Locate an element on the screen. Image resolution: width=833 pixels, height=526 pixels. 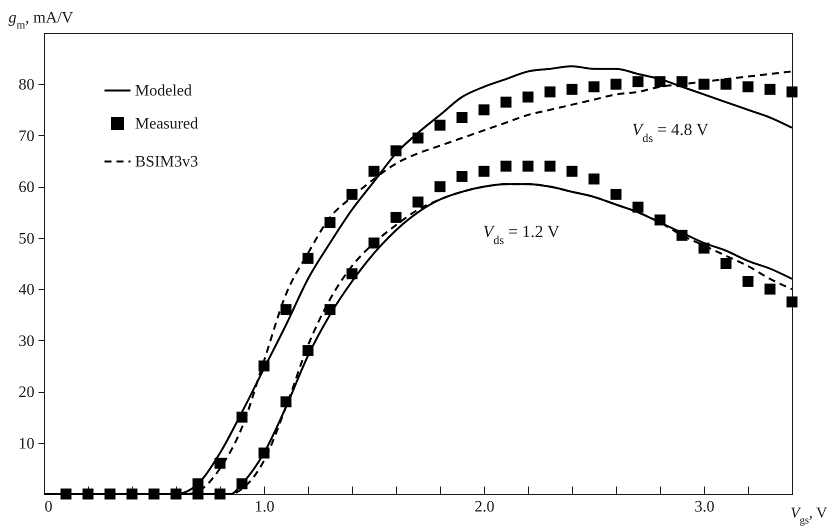
y-tick-label: 30 is located at coordinates (26, 341).